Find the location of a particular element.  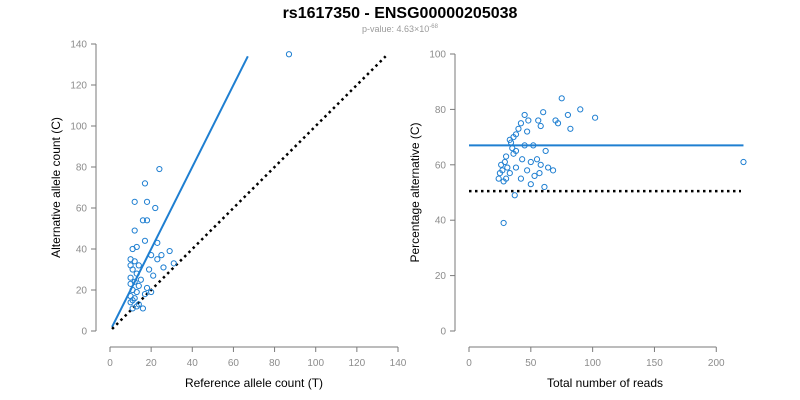

panel-2-x-tick-label: 150 is located at coordinates (654, 363).